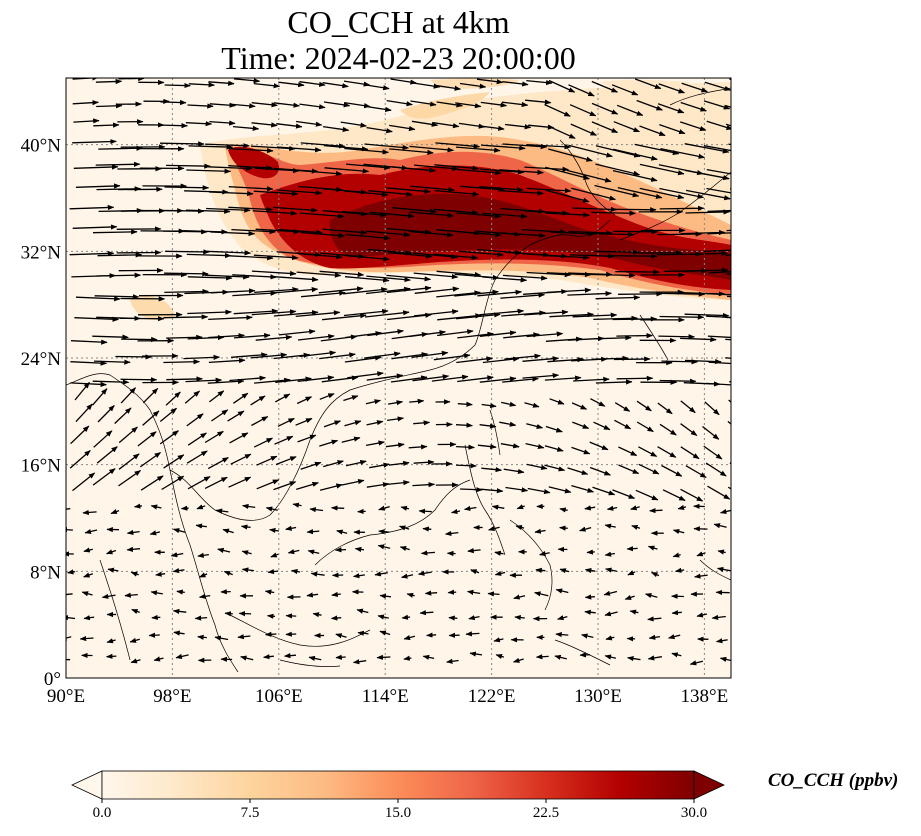 This screenshot has width=921, height=836. What do you see at coordinates (41, 413) in the screenshot?
I see `y-axis-ticks: 0° 8°N 16°N 24°N 32°N 40°N` at bounding box center [41, 413].